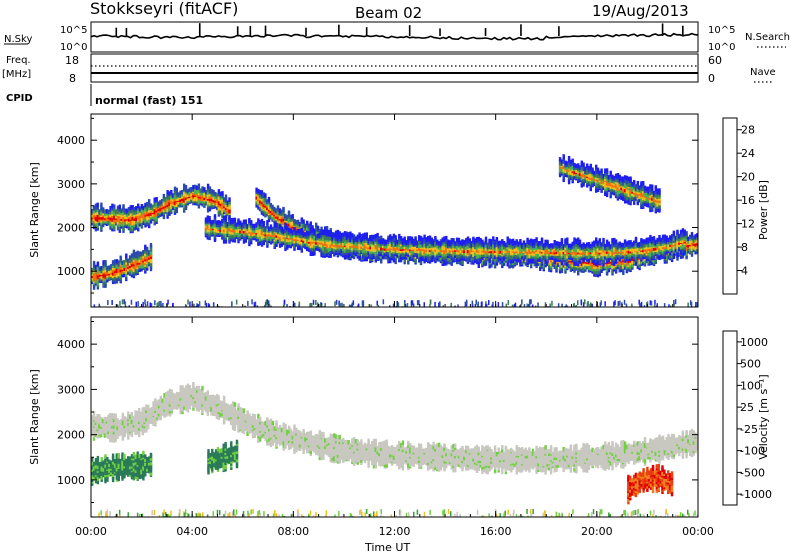 The image size is (800, 554). I want to click on freq-panel, so click(394, 68).